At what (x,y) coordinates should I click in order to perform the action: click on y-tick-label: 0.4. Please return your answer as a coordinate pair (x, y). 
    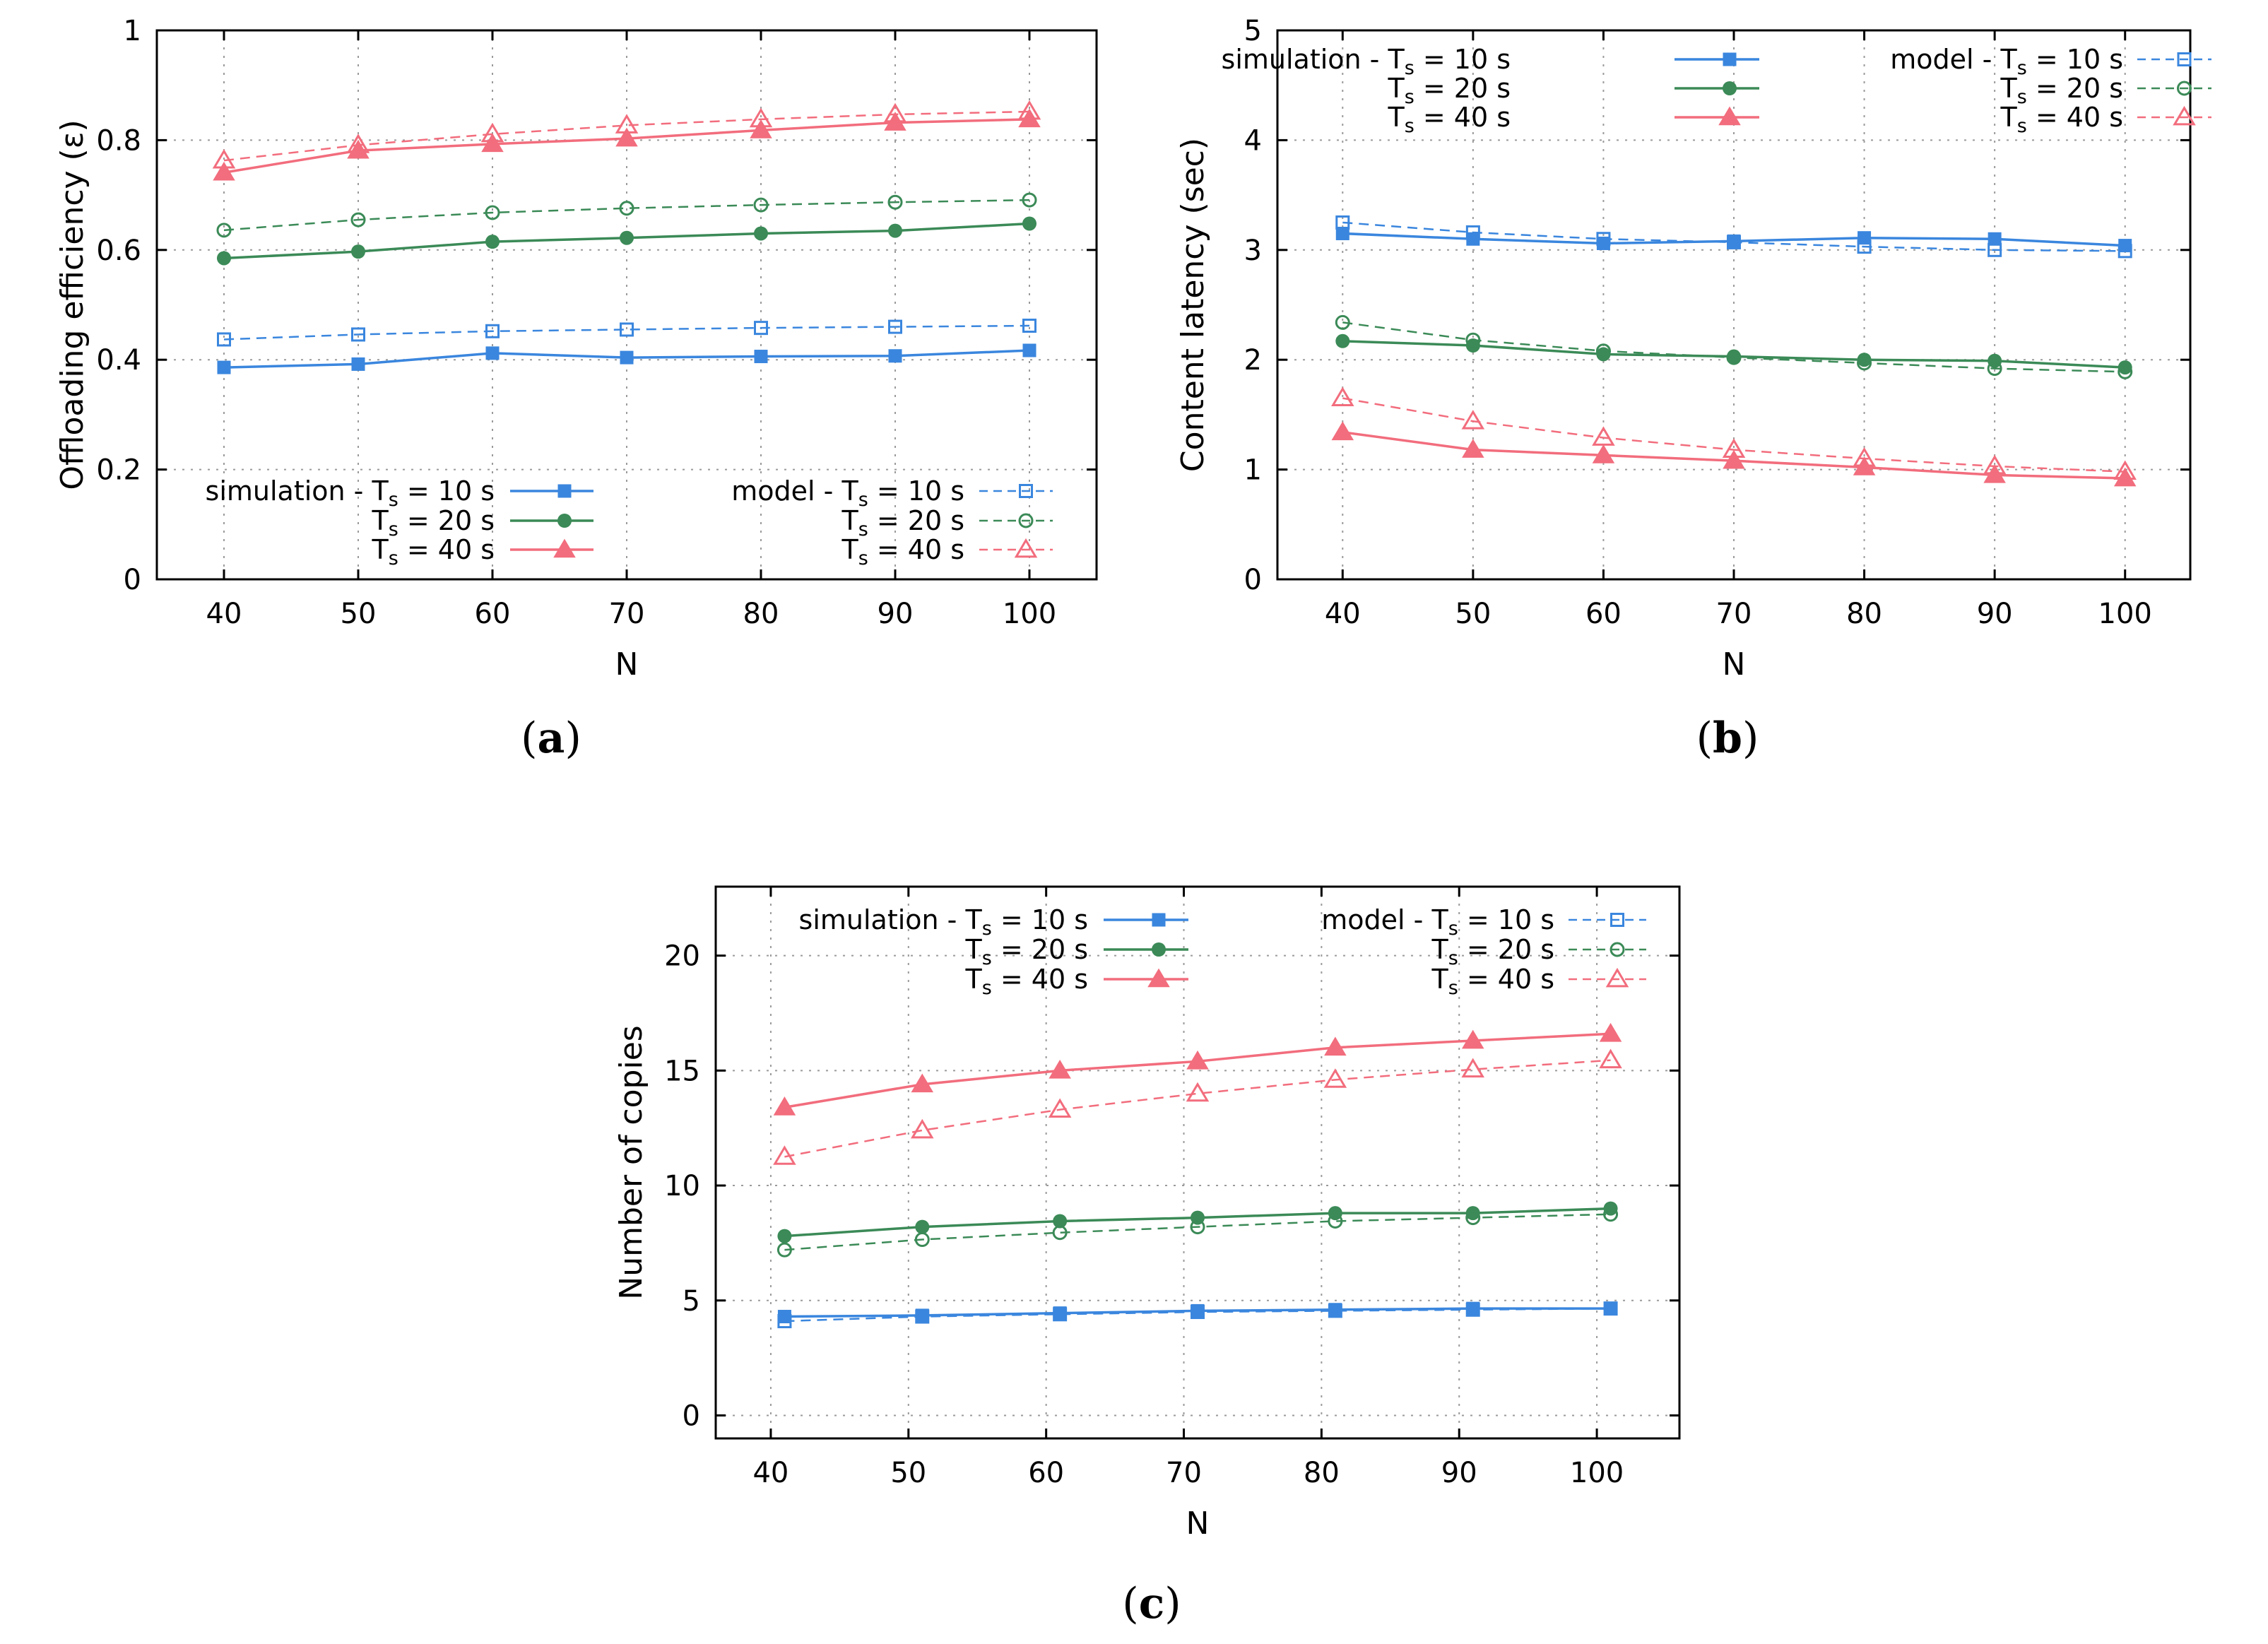
    Looking at the image, I should click on (119, 360).